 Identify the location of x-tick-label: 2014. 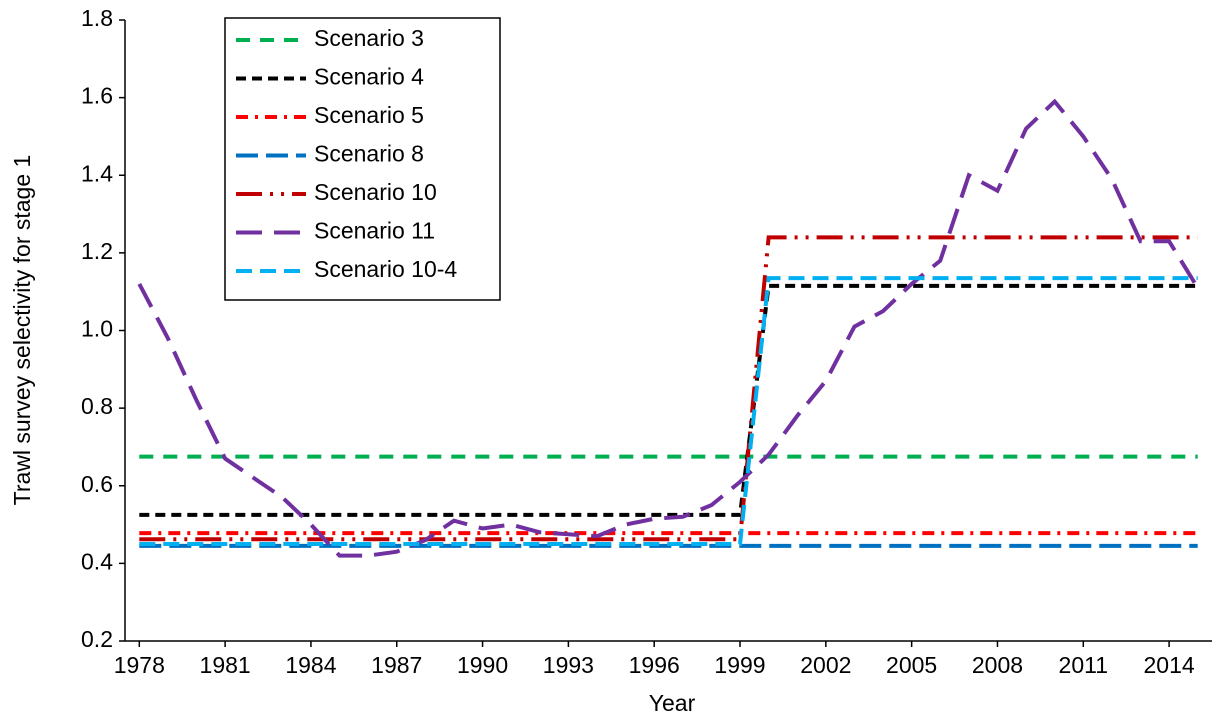
(1169, 665).